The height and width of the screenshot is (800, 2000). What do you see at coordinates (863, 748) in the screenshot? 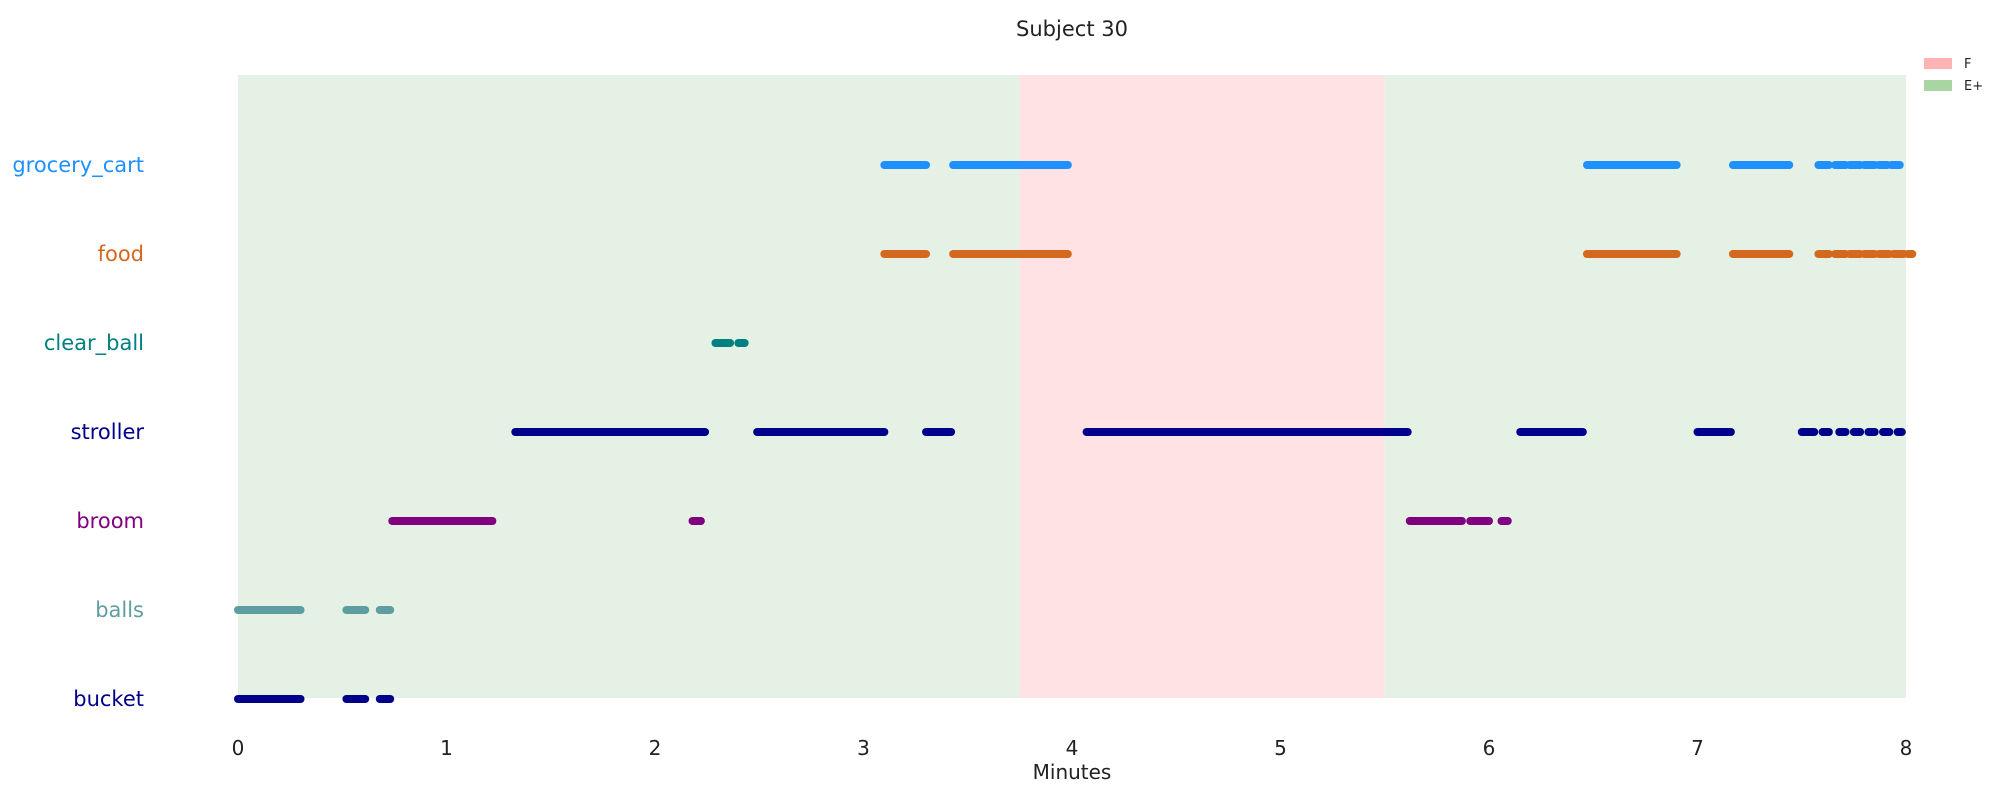
I see `x-tick-label-3: 3` at bounding box center [863, 748].